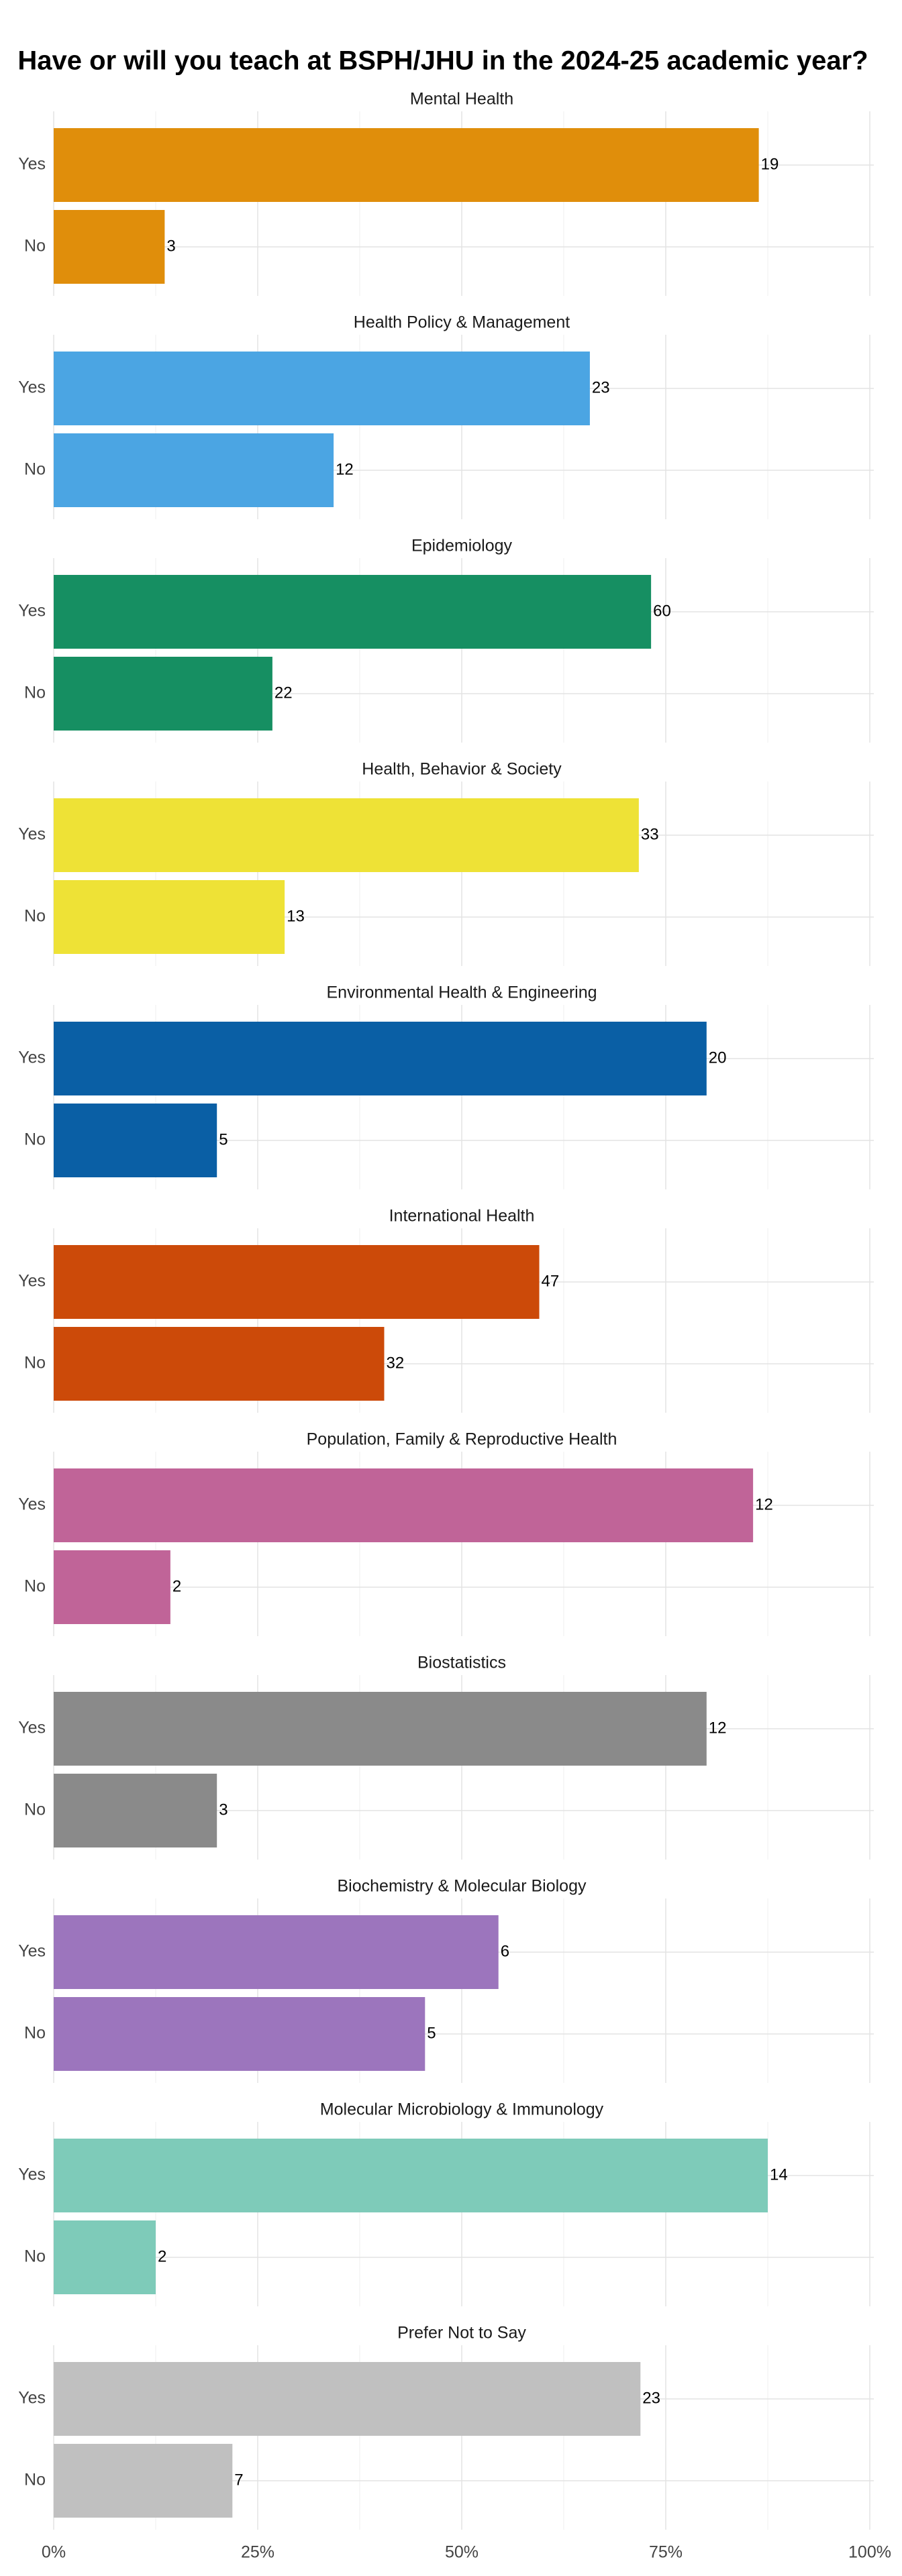  I want to click on count-label: 32, so click(395, 1363).